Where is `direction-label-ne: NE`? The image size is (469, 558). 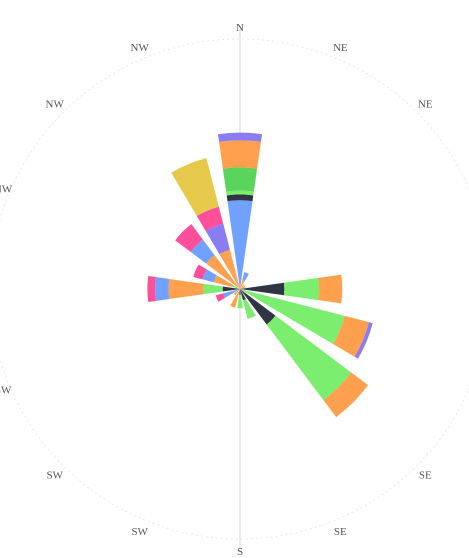 direction-label-ne: NE is located at coordinates (425, 105).